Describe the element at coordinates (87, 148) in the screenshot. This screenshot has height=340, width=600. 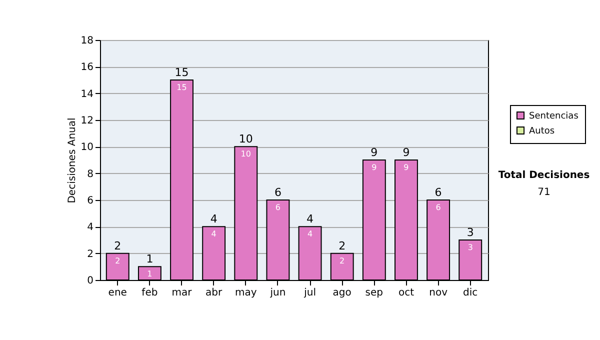
I see `y-tick-label: 10` at that location.